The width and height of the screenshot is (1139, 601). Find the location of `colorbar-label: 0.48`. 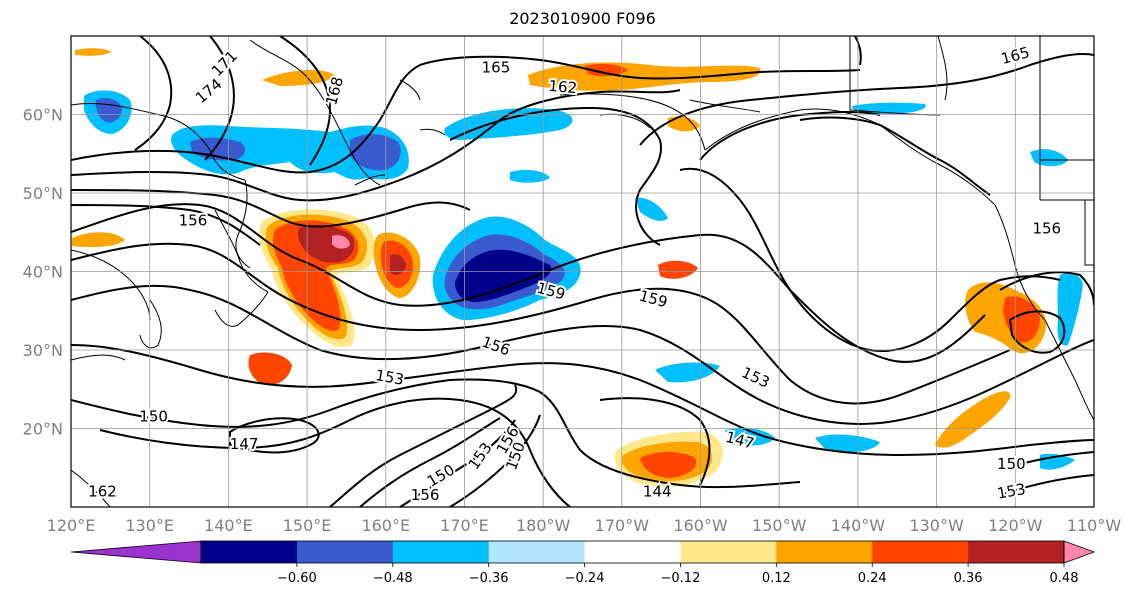

colorbar-label: 0.48 is located at coordinates (1064, 578).